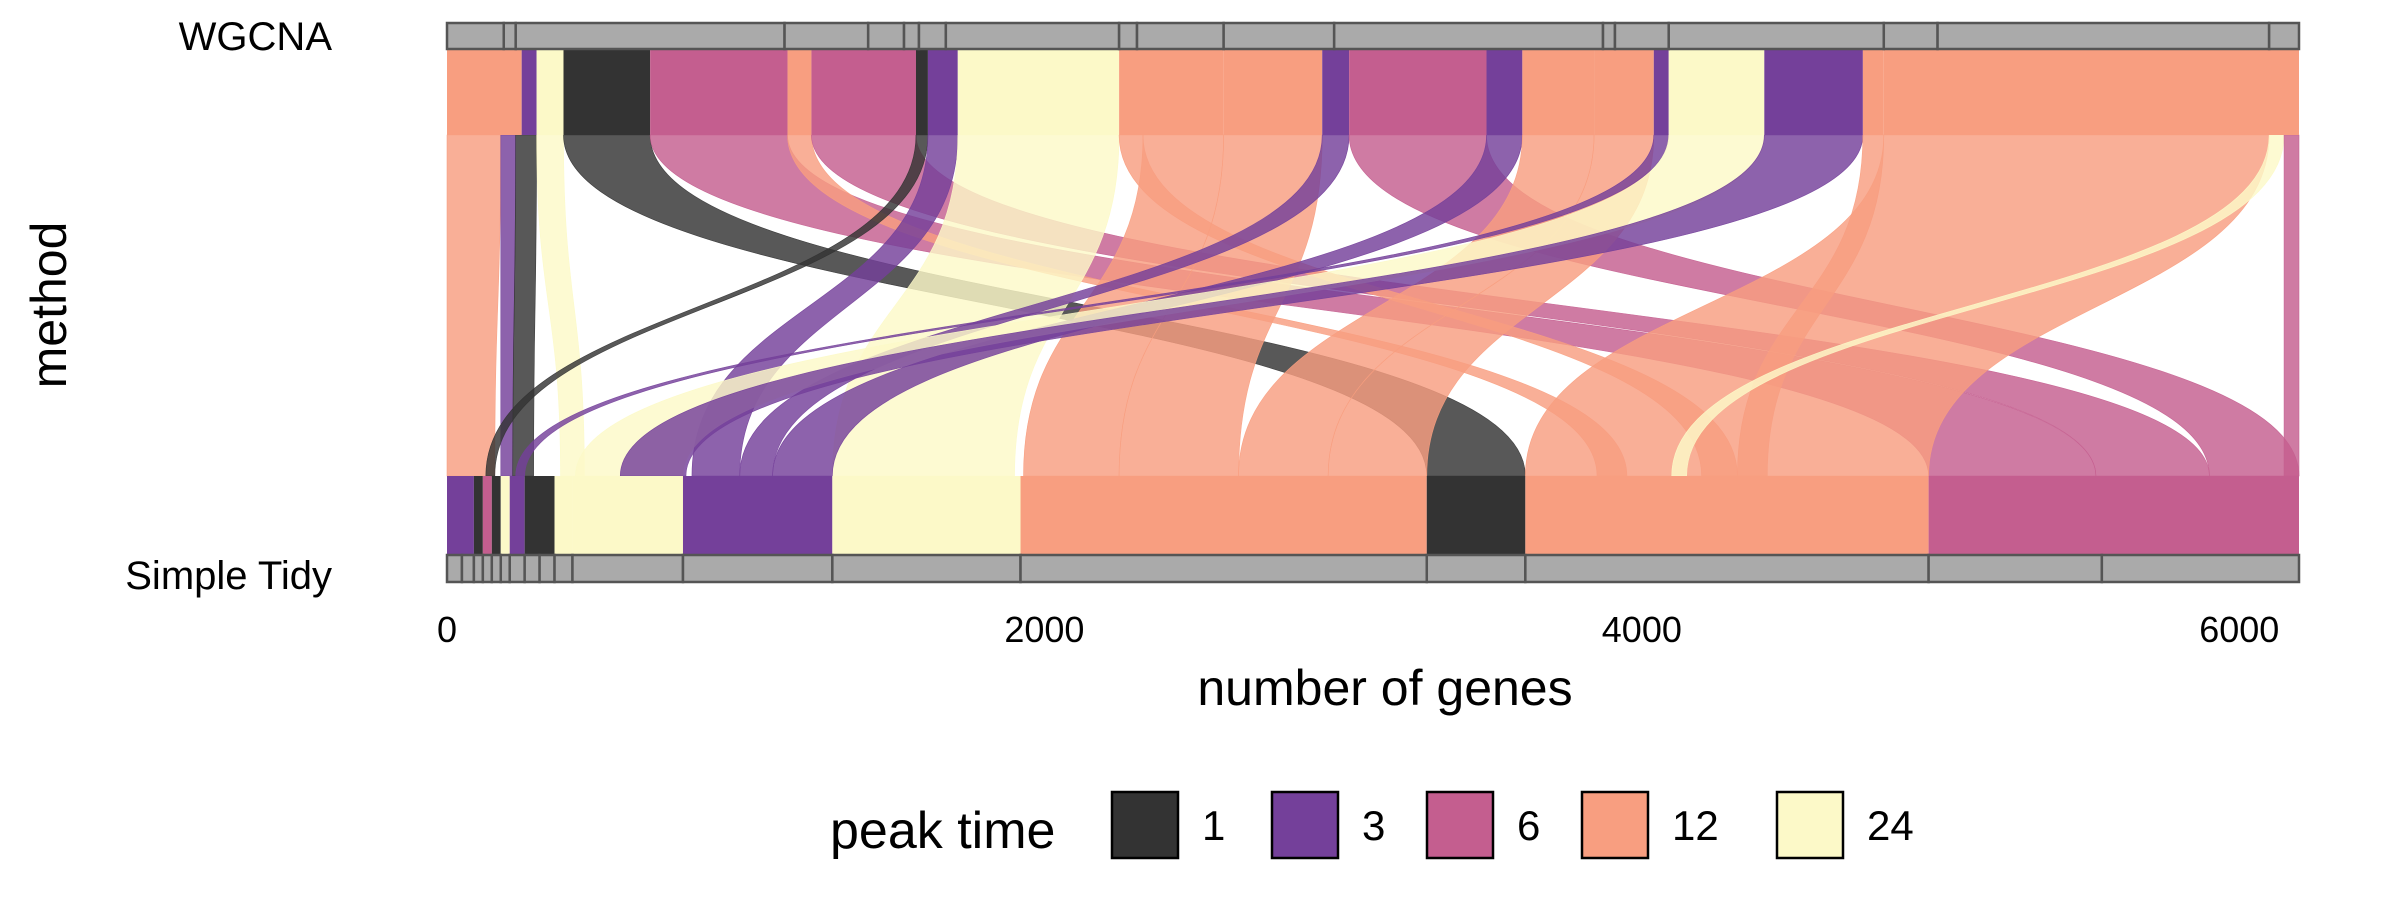  I want to click on y-axis-title: method, so click(49, 305).